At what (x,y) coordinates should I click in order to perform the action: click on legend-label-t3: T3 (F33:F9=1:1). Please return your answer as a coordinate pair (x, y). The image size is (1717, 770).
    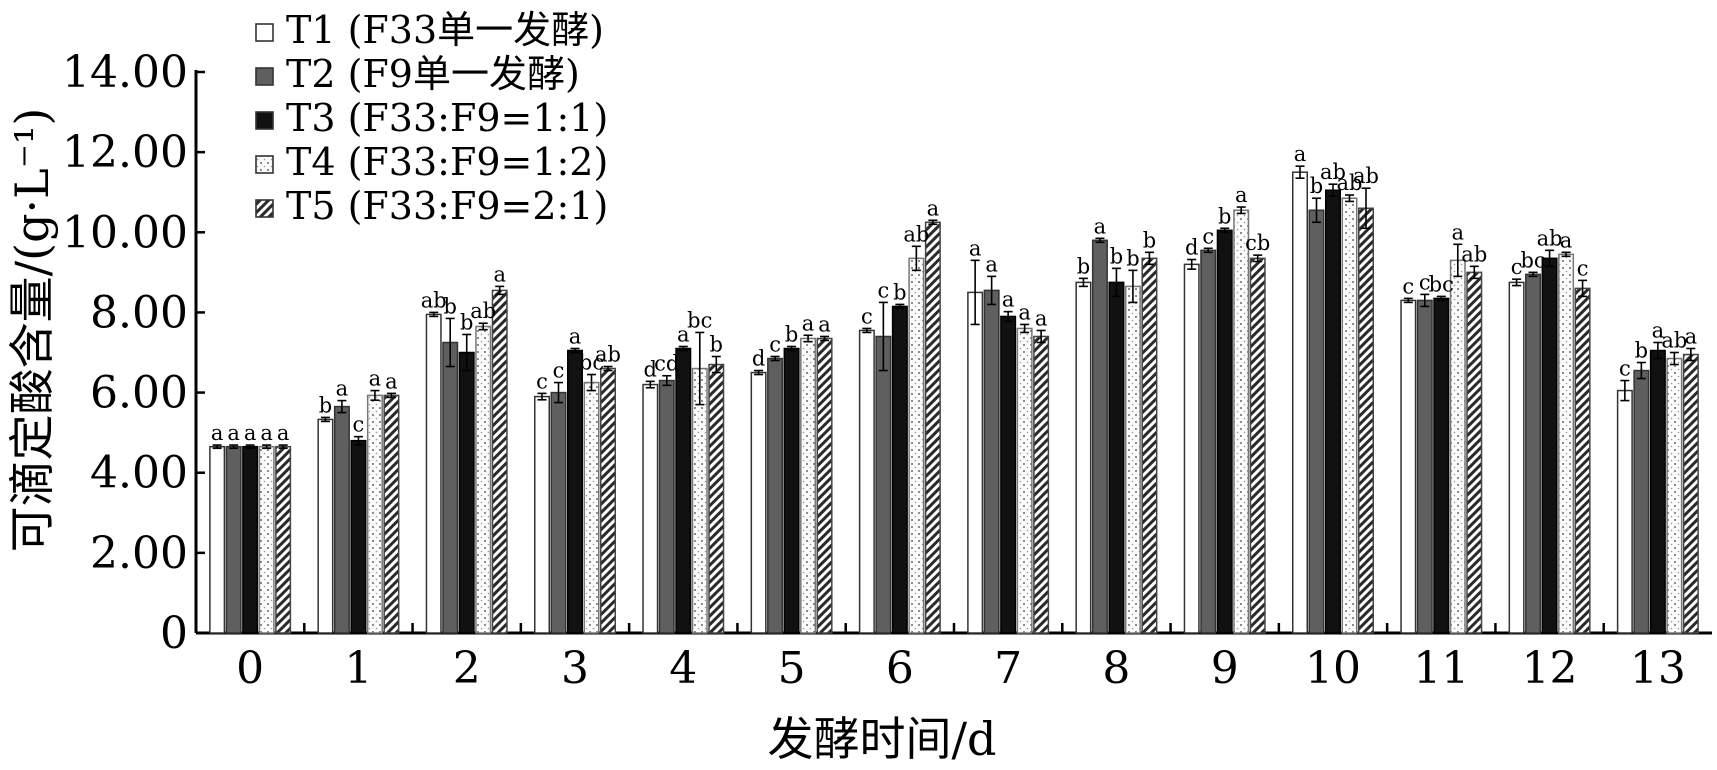
    Looking at the image, I should click on (447, 118).